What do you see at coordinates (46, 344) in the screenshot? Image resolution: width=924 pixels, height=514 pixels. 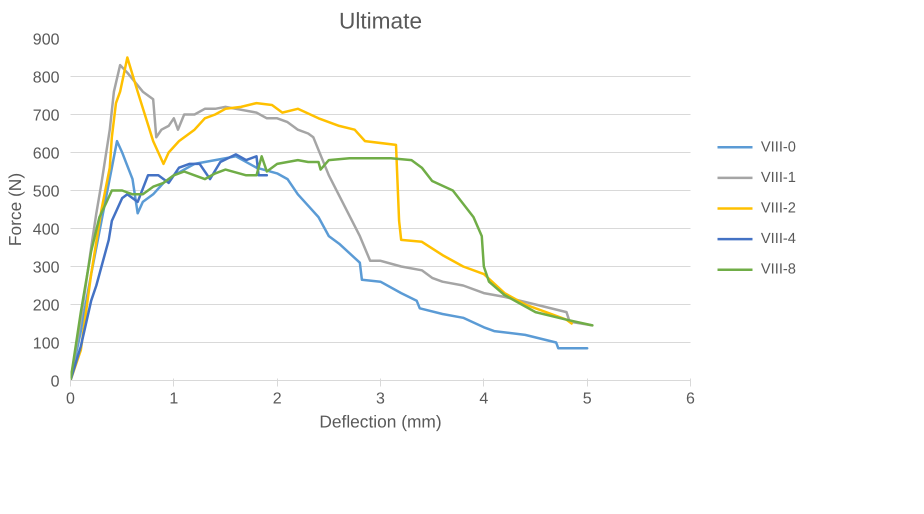 I see `y-tick-label: 100` at bounding box center [46, 344].